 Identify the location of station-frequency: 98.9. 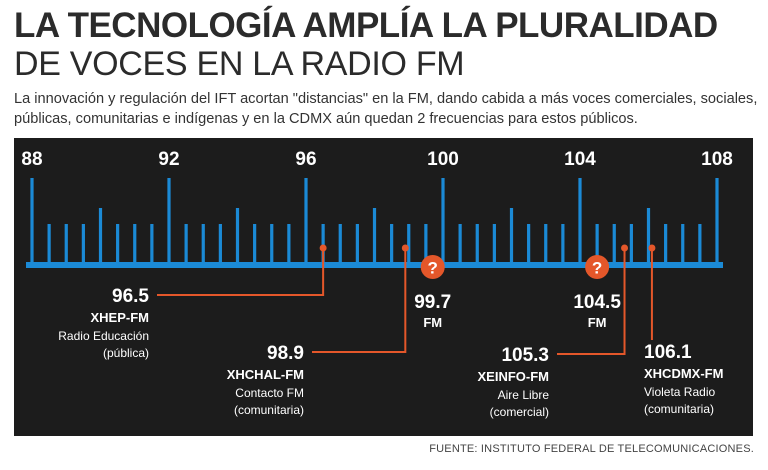
(285, 353).